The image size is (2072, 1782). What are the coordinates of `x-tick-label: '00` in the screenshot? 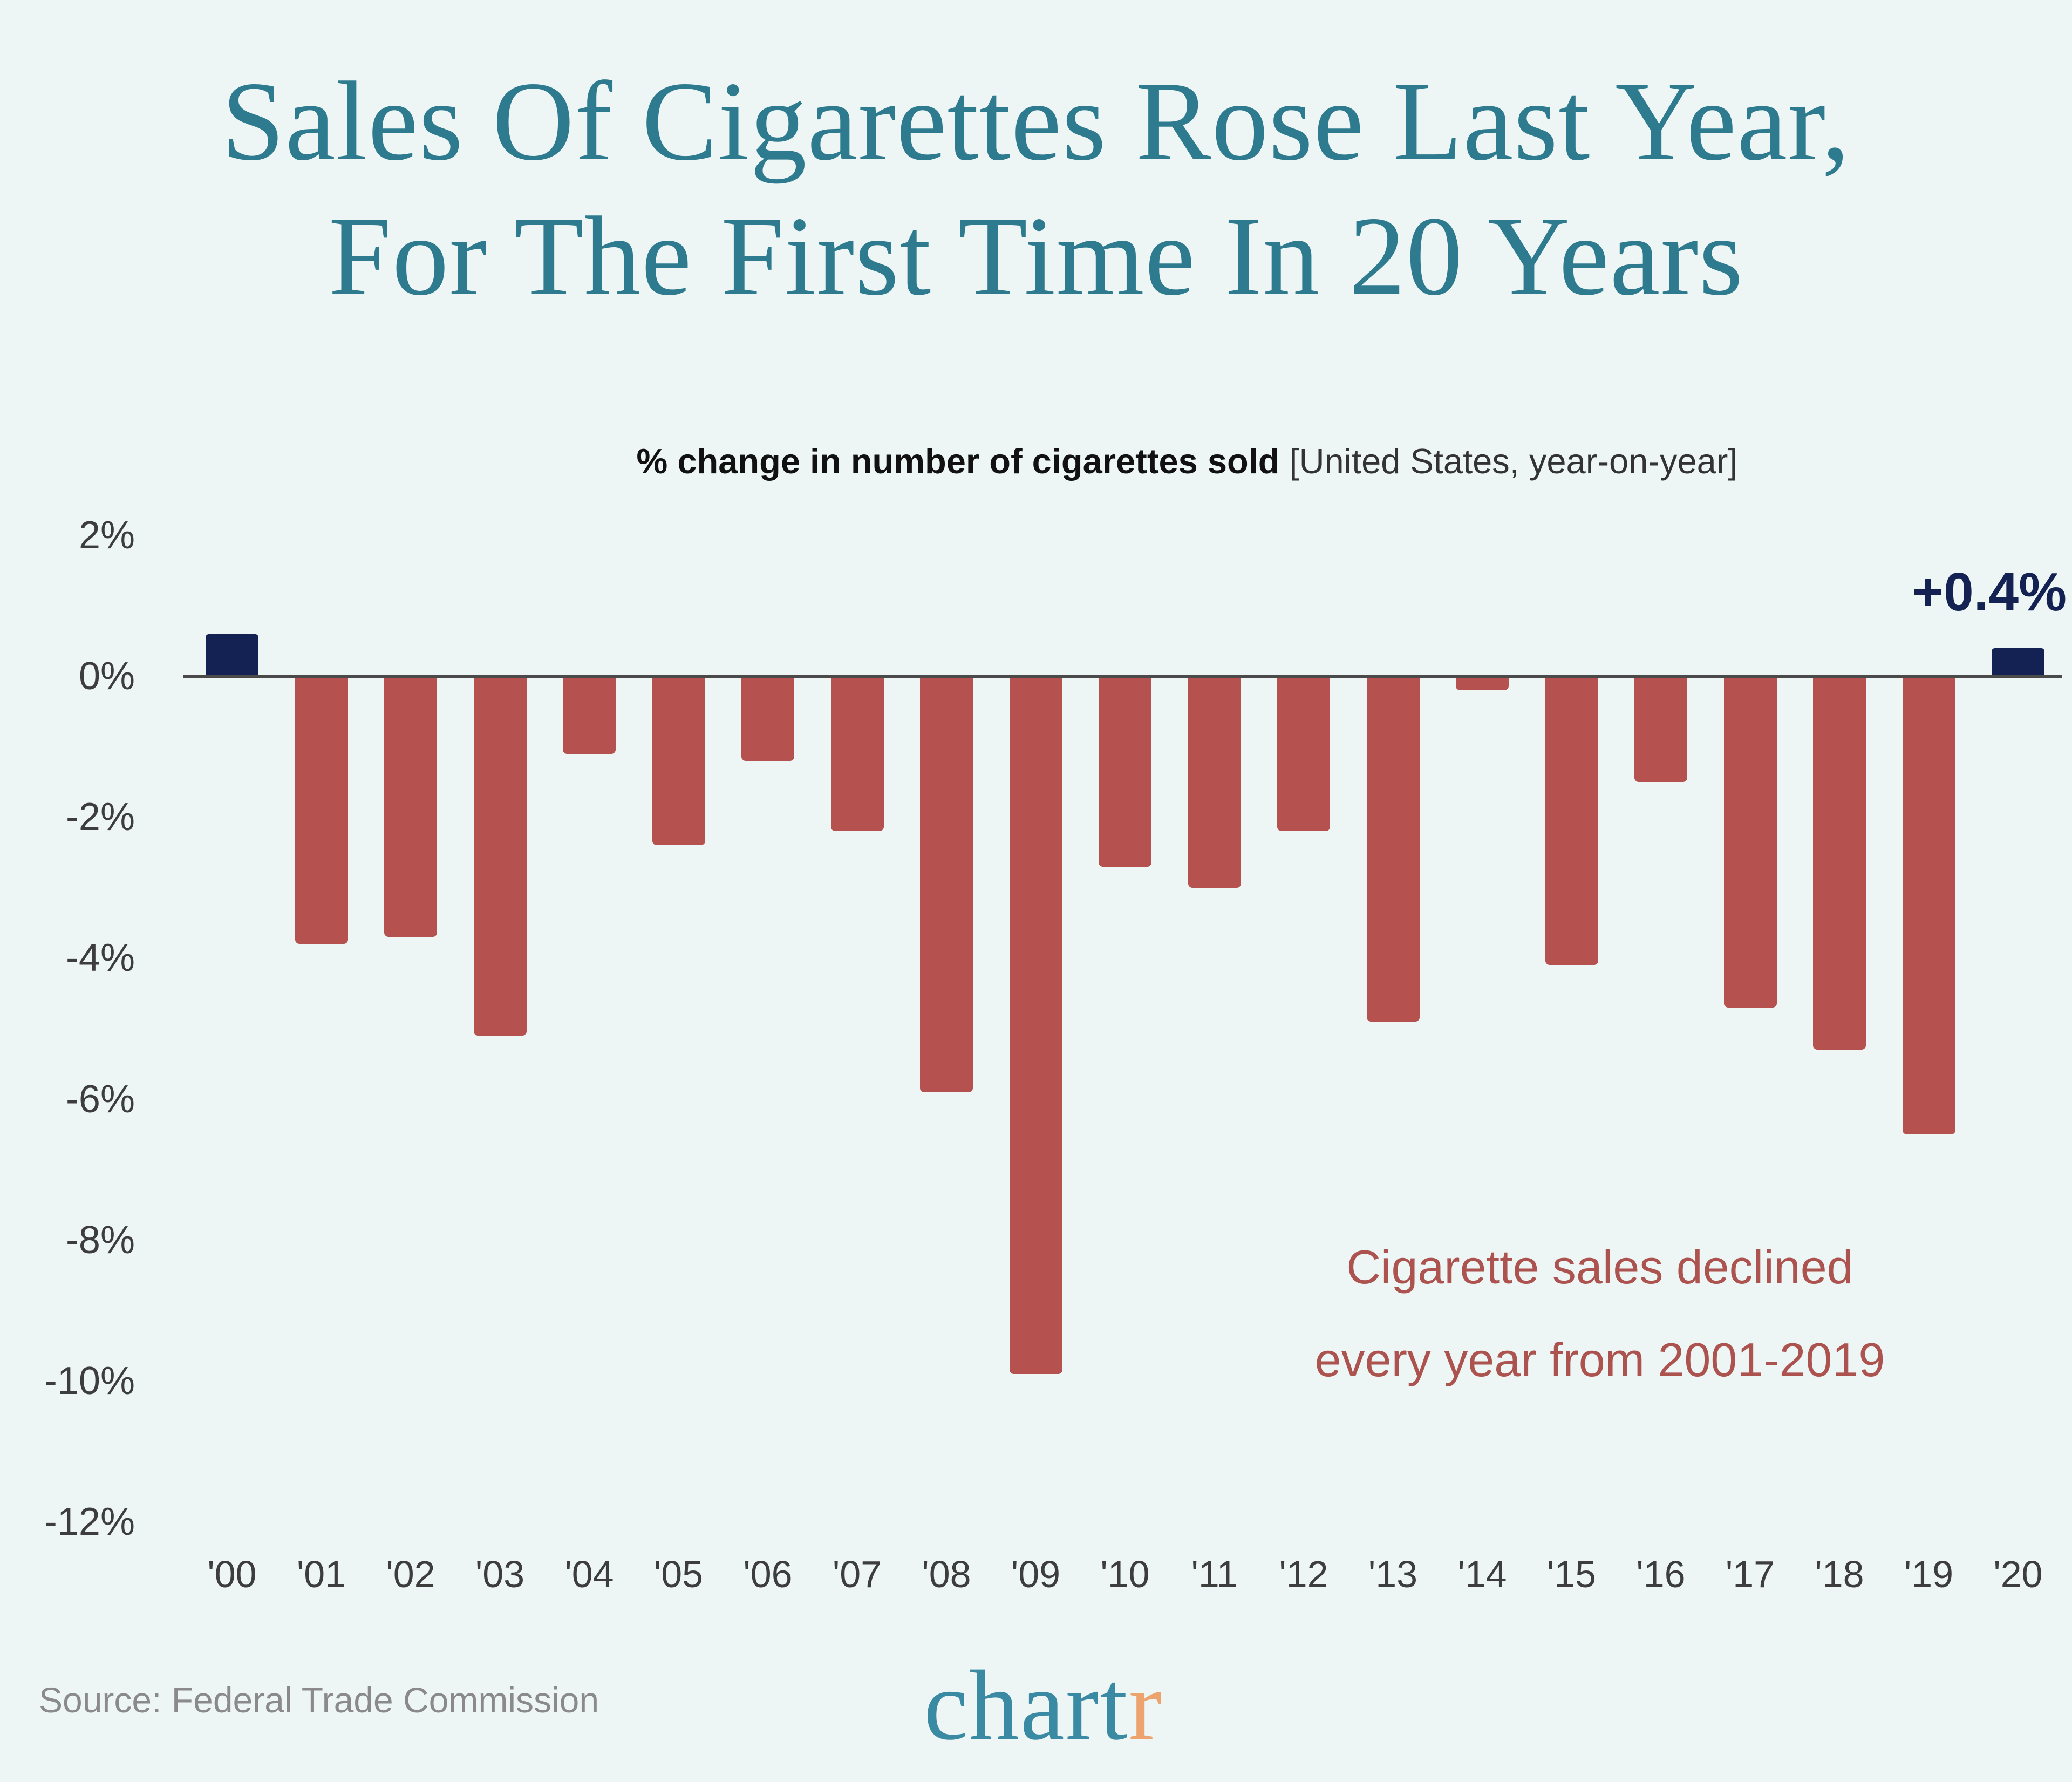 It's located at (232, 1574).